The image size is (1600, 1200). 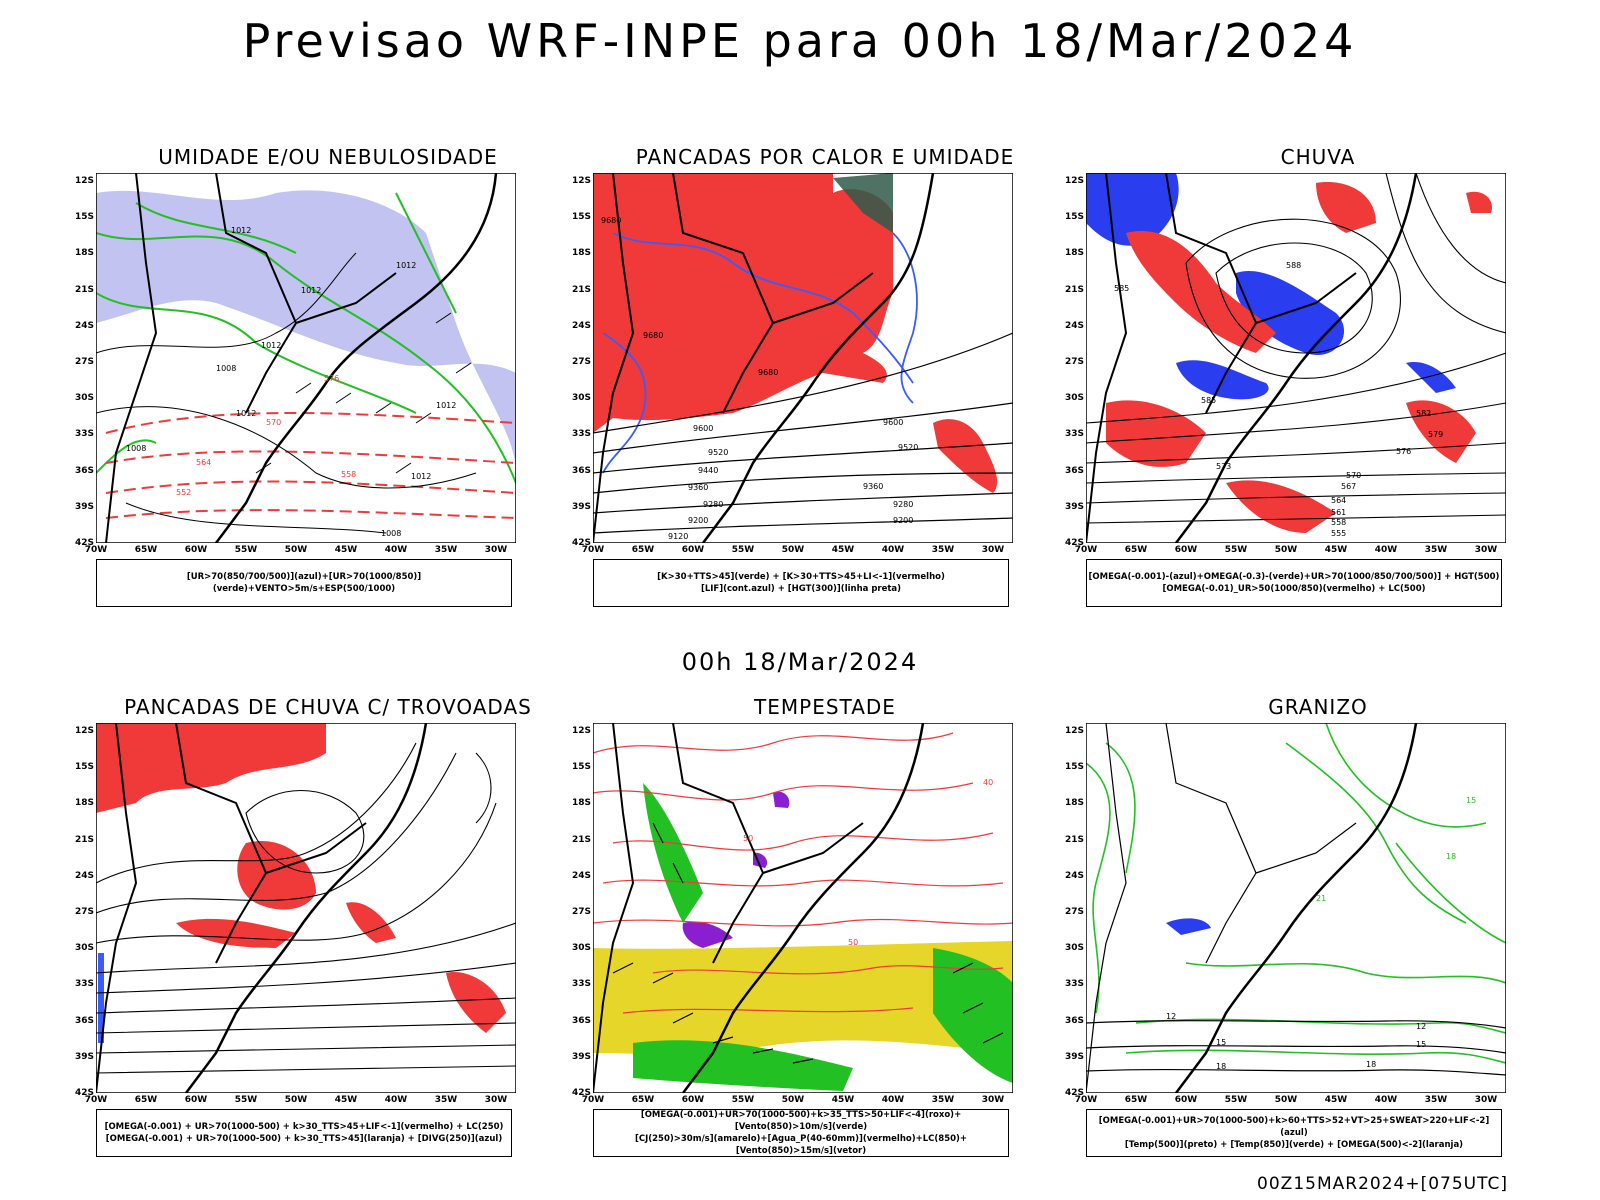 What do you see at coordinates (363, 393) in the screenshot?
I see `wind-vectors` at bounding box center [363, 393].